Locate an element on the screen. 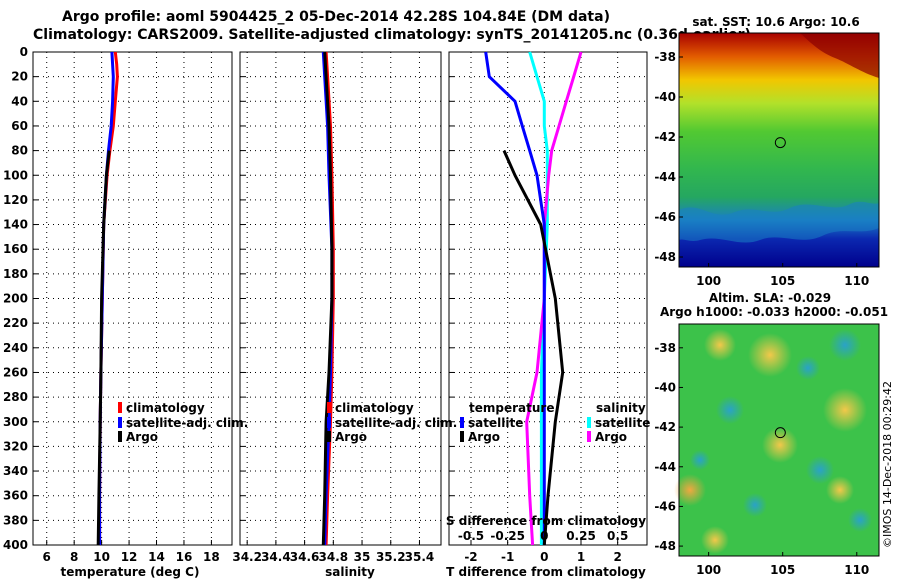 The image size is (900, 580). series-line-salinity-argo is located at coordinates (554, 298).